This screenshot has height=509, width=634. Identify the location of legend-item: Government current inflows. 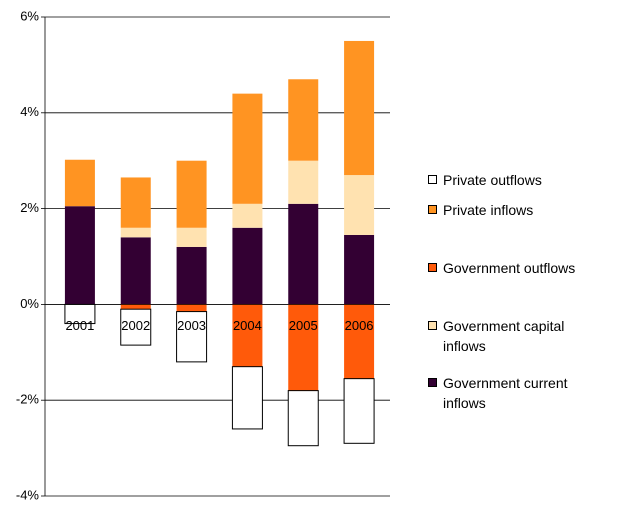
(508, 393).